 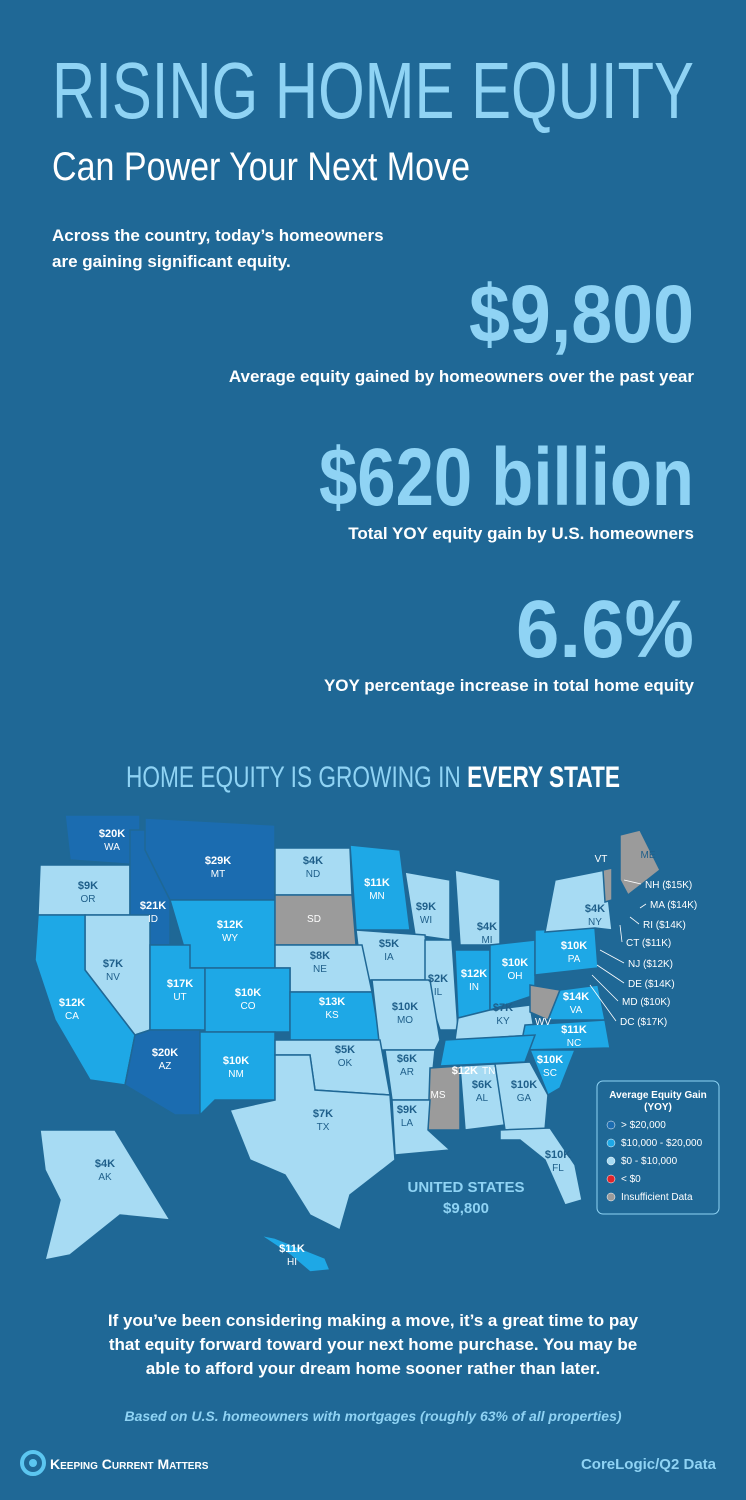 I want to click on state-abbr: NM, so click(x=236, y=1074).